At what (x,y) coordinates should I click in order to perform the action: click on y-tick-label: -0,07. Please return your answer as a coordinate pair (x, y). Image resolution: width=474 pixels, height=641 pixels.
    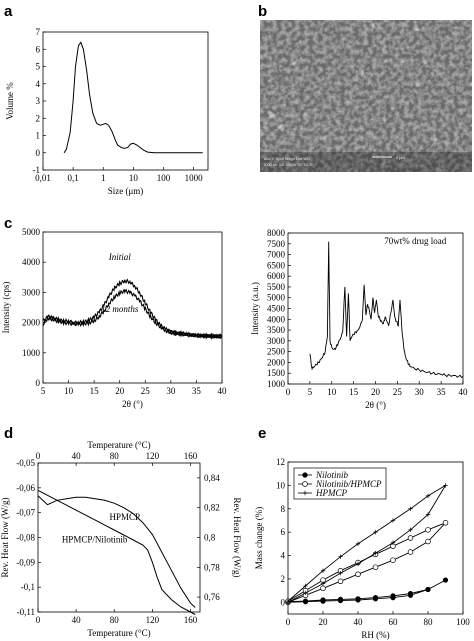
    Looking at the image, I should click on (25, 513).